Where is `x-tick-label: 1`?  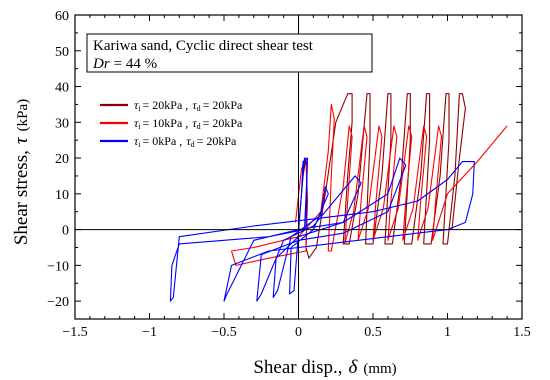 x-tick-label: 1 is located at coordinates (447, 332).